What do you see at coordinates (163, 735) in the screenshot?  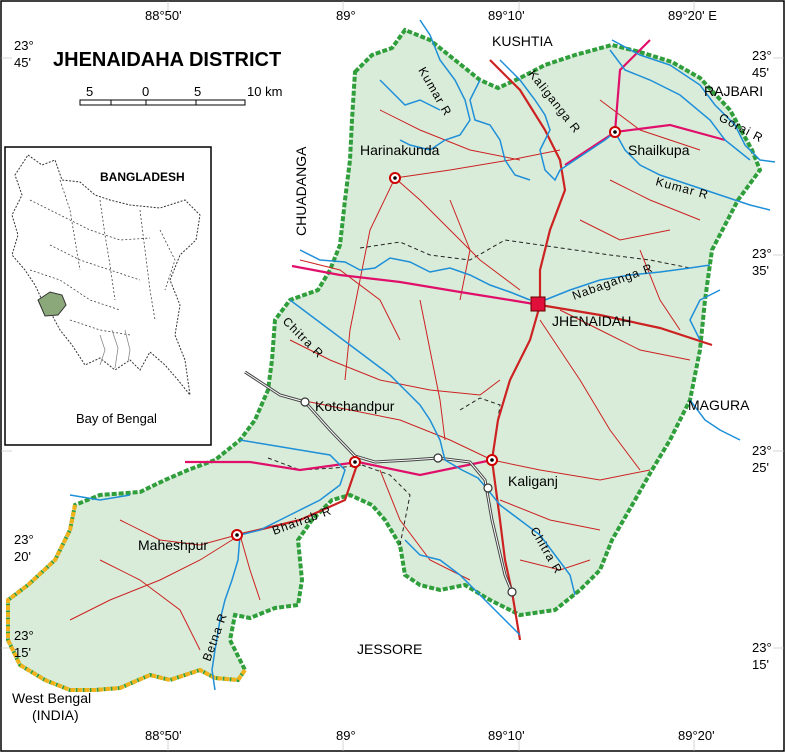 I see `bottom-tick-1: 88°50'` at bounding box center [163, 735].